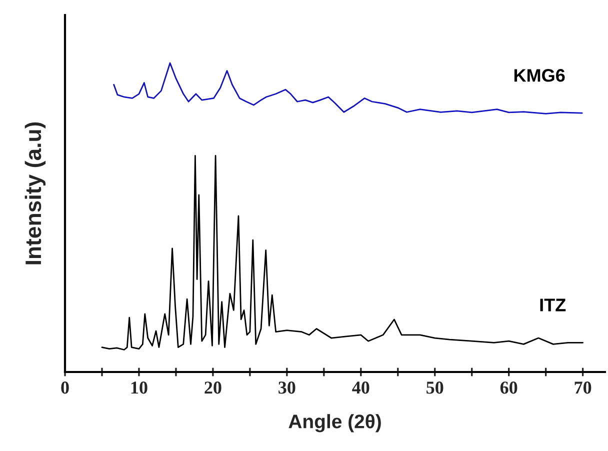 The image size is (608, 451). What do you see at coordinates (139, 388) in the screenshot?
I see `x-tick-label: 10` at bounding box center [139, 388].